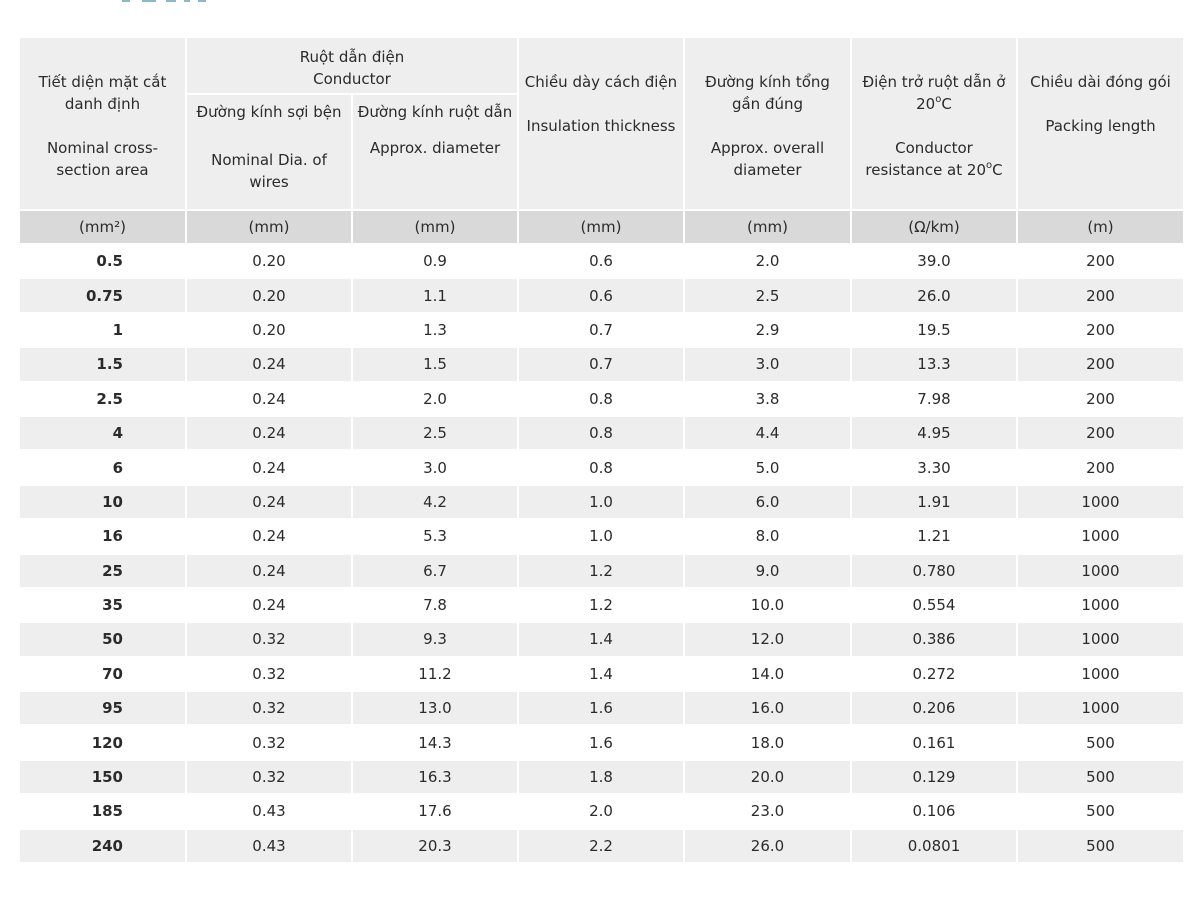 The width and height of the screenshot is (1200, 900). Describe the element at coordinates (601, 812) in the screenshot. I see `insulation-cell: 2.0` at that location.